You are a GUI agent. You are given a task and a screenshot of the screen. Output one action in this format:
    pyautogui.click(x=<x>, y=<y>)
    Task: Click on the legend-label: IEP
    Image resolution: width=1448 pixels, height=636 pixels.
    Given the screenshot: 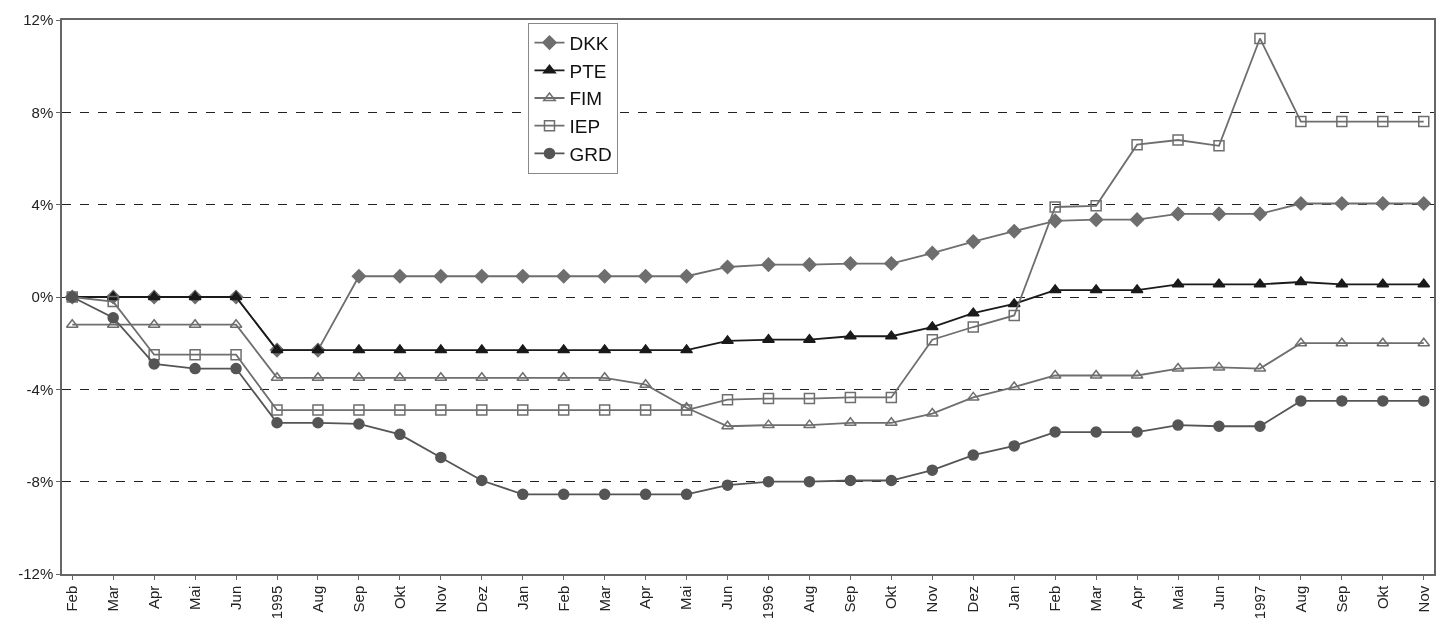 What is the action you would take?
    pyautogui.click(x=585, y=127)
    